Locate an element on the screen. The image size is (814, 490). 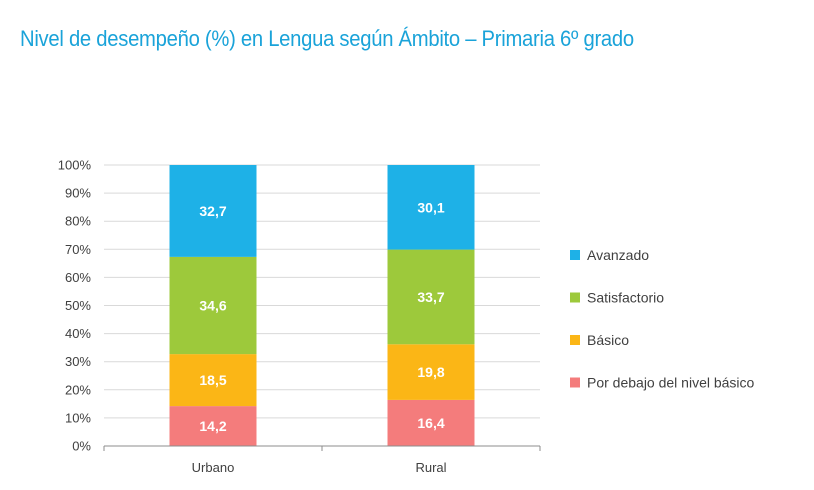
y-tick-label: 20% is located at coordinates (78, 389).